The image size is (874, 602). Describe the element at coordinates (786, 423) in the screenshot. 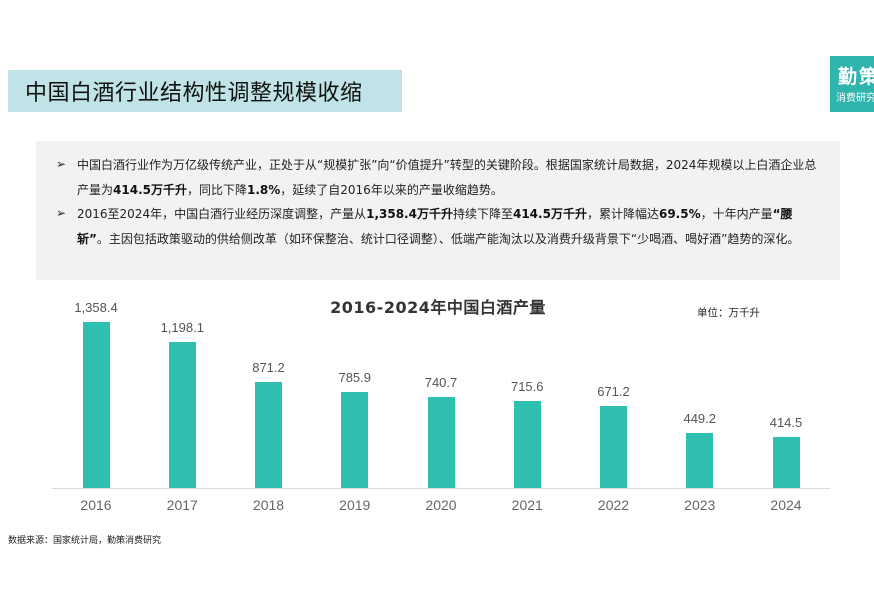

I see `bar-value-label: 414.5` at that location.